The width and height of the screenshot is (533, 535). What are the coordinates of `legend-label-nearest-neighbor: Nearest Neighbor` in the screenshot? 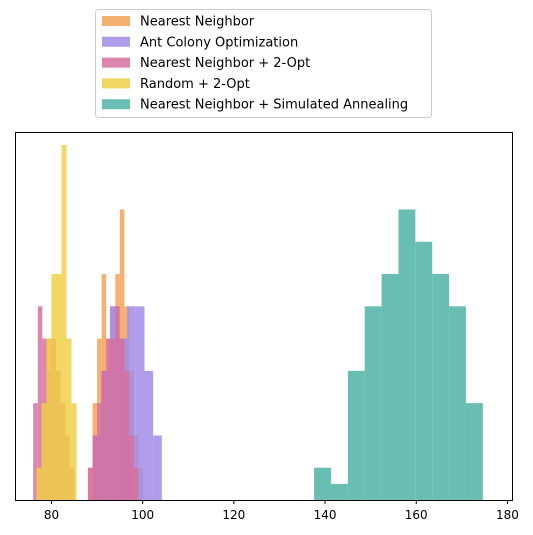 It's located at (197, 22).